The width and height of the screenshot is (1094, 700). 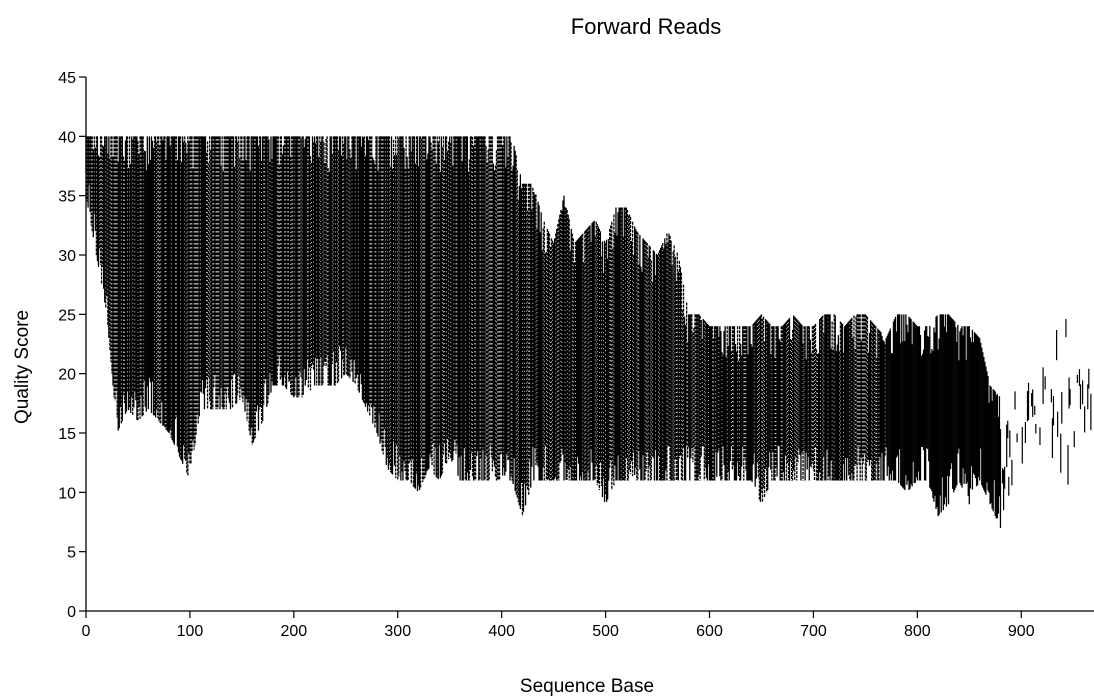 I want to click on x-tick-label: 800, so click(x=917, y=631).